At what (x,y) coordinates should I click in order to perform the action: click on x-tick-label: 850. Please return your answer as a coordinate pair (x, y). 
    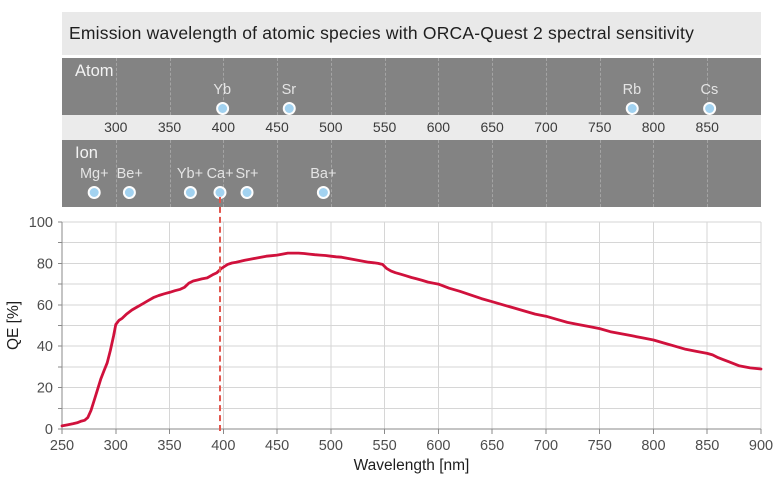
    Looking at the image, I should click on (707, 446).